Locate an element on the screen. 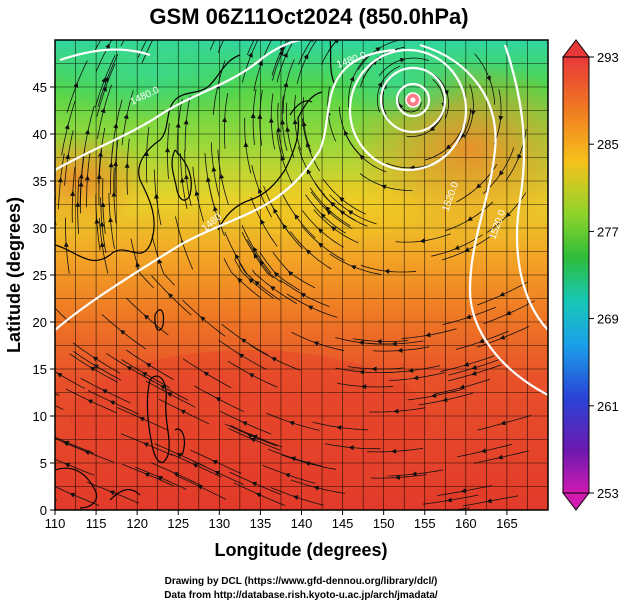 The image size is (619, 605). y-axis-label: Latitude (degrees) is located at coordinates (14, 275).